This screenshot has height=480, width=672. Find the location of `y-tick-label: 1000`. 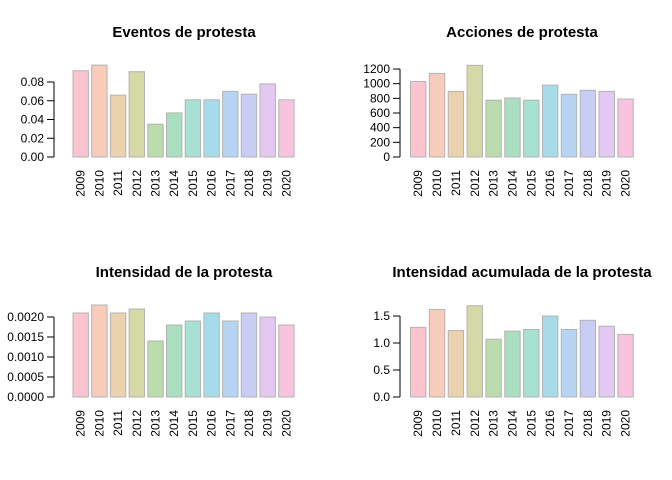

y-tick-label: 1000 is located at coordinates (376, 84).